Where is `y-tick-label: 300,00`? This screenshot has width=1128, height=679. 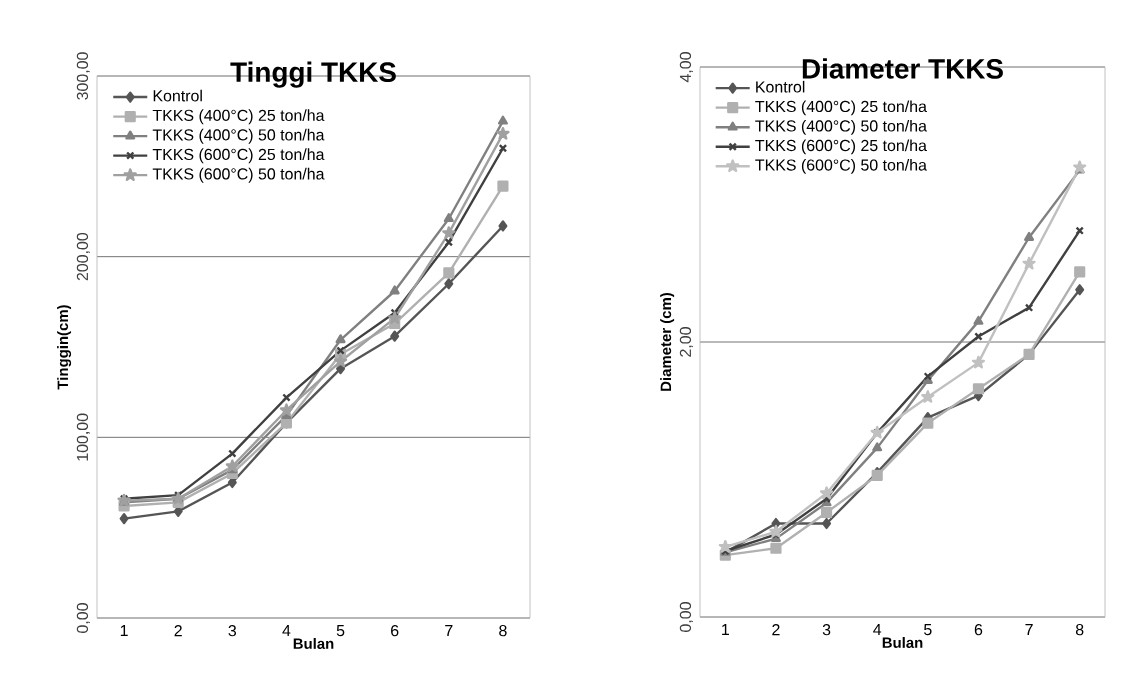 y-tick-label: 300,00 is located at coordinates (83, 76).